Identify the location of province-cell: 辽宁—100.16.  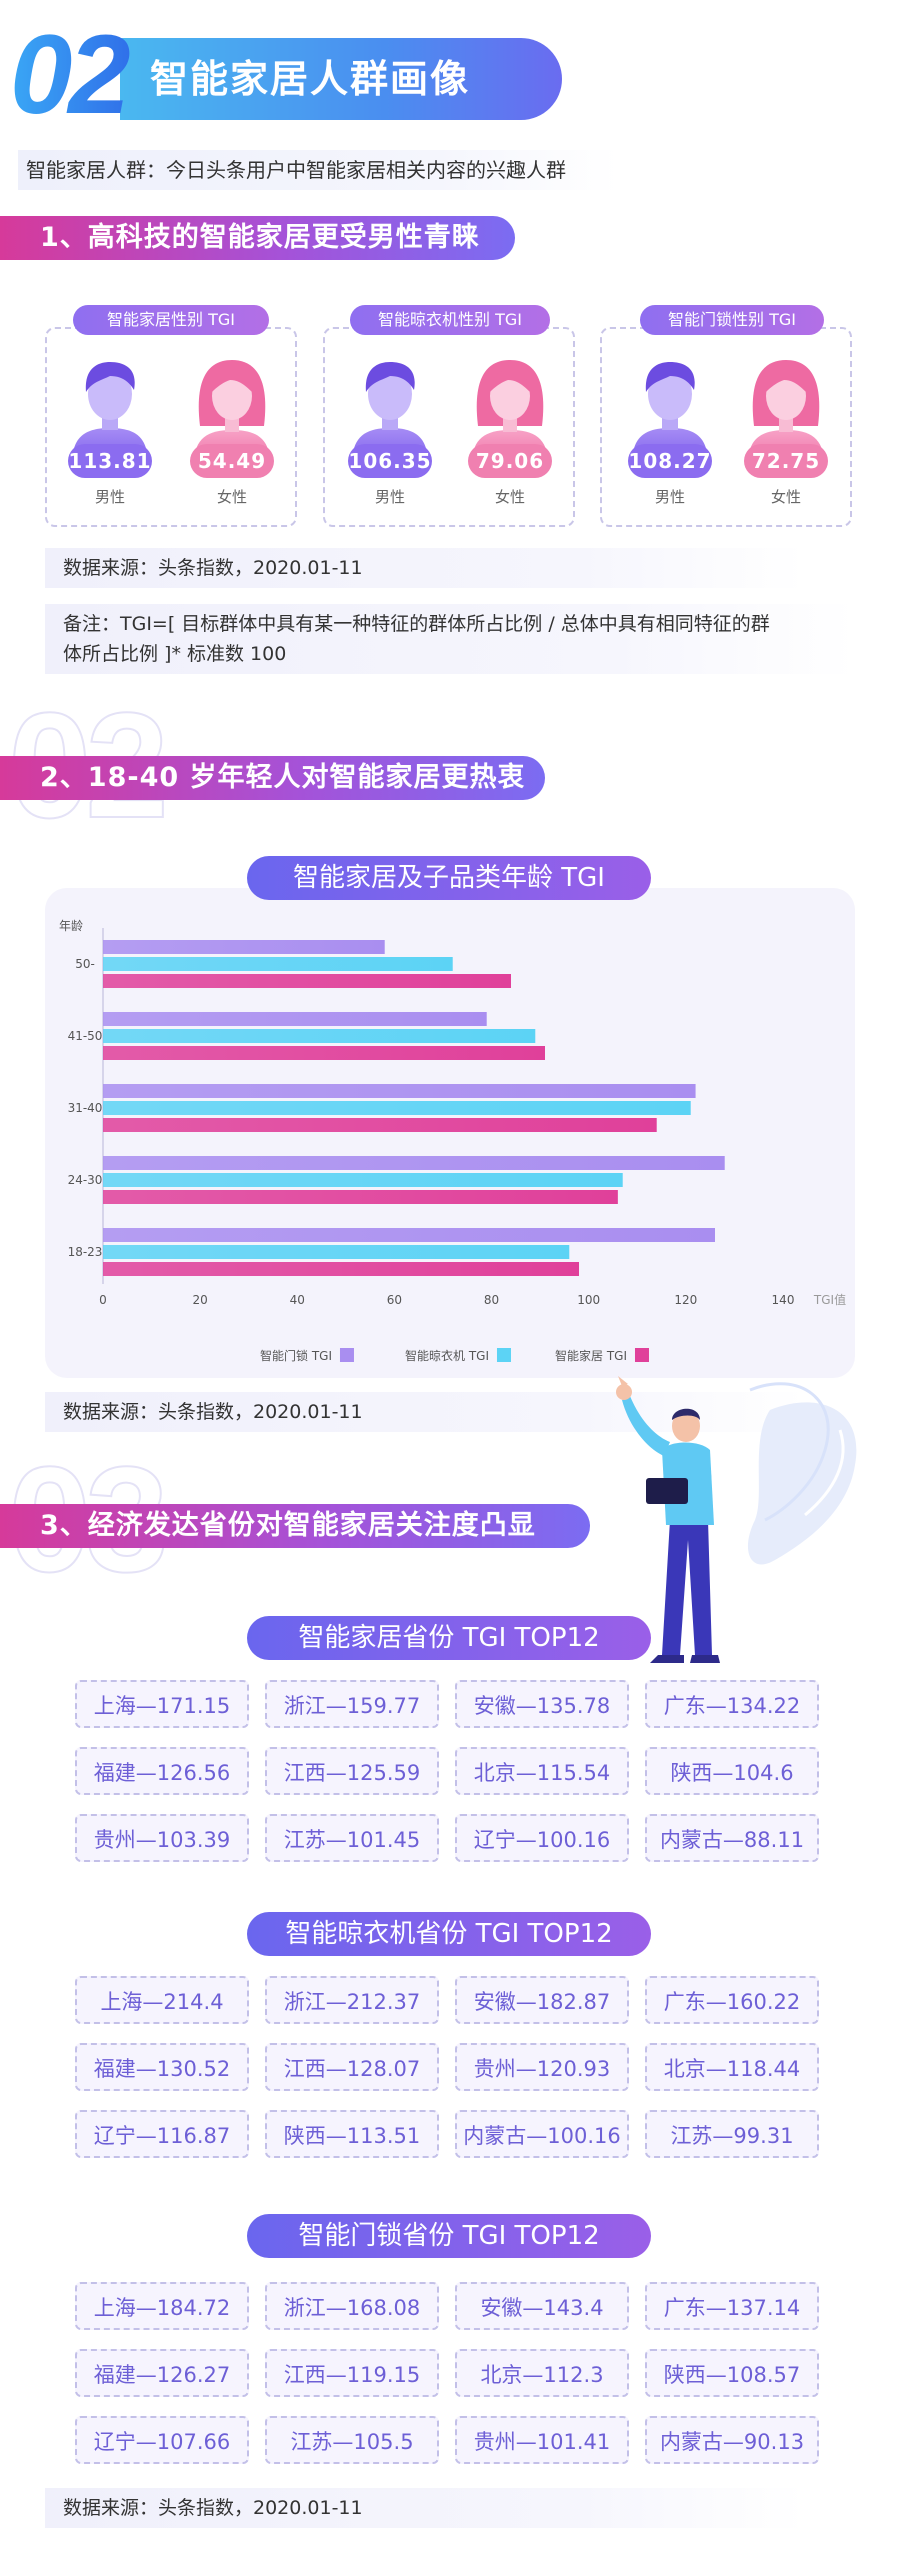
(542, 1838).